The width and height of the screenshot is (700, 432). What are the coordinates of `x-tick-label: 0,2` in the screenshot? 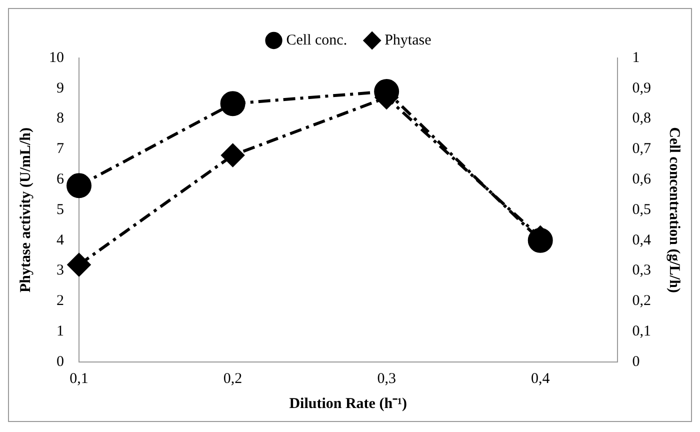 It's located at (232, 378).